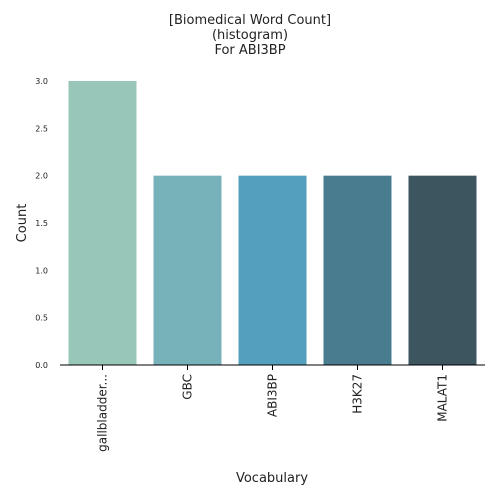 Image resolution: width=500 pixels, height=500 pixels. I want to click on y-tick-label-6: 3.0, so click(41, 81).